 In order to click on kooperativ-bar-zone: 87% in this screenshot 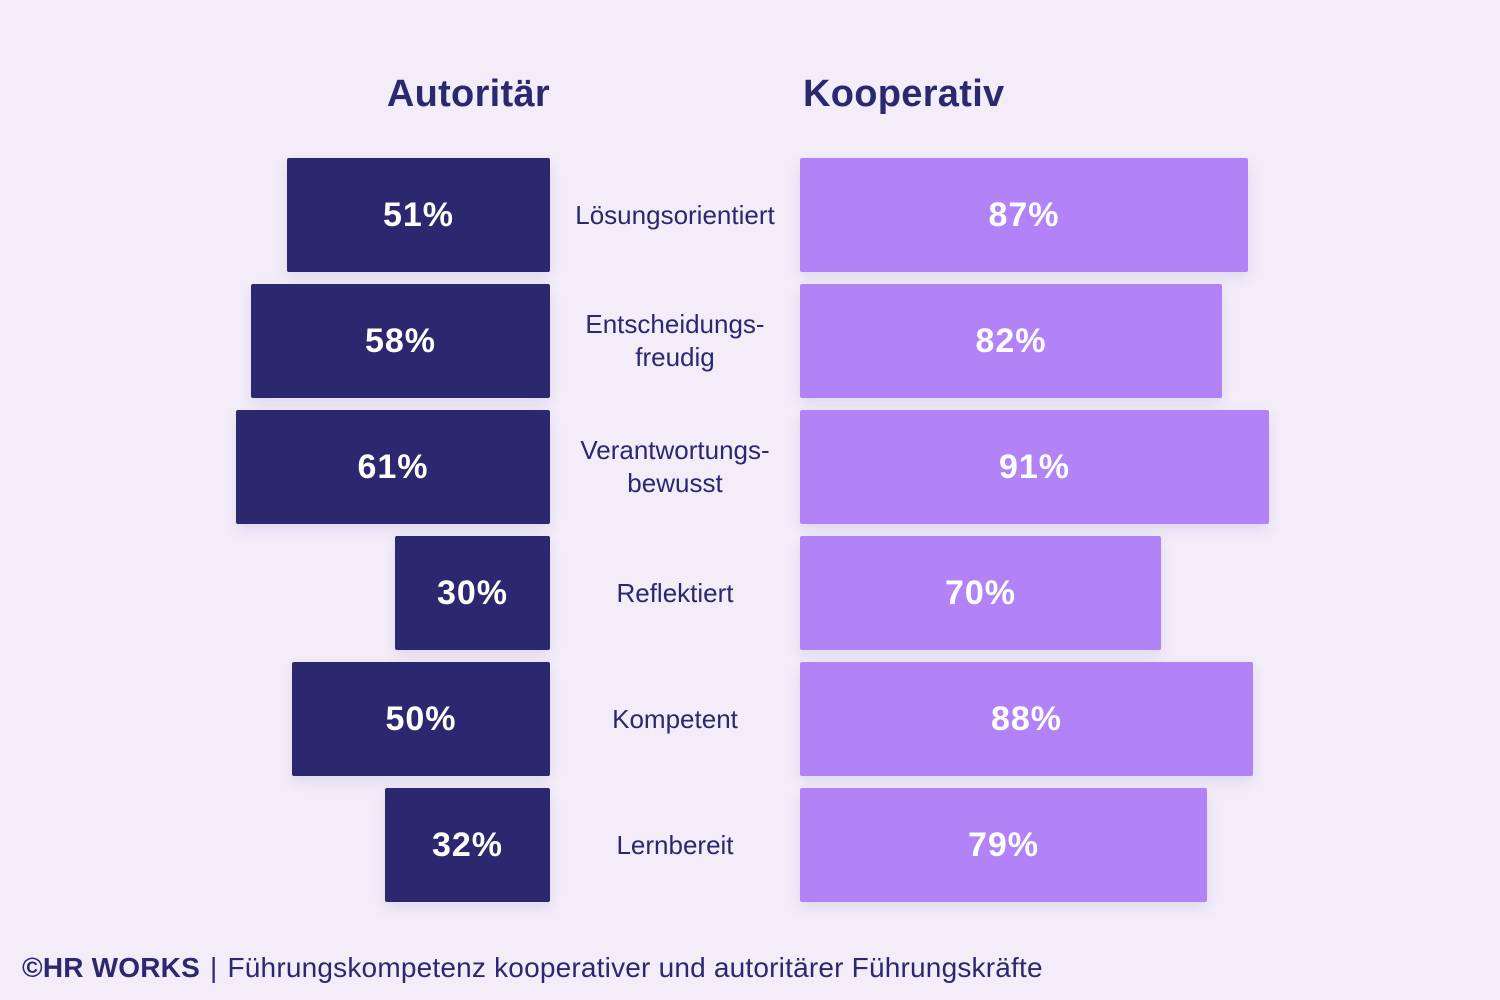, I will do `click(1150, 215)`.